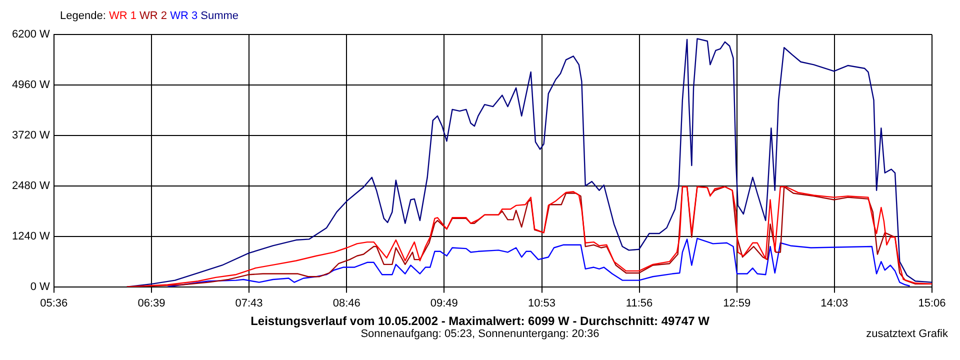 This screenshot has height=360, width=960. I want to click on text: WR 1, so click(122, 16).